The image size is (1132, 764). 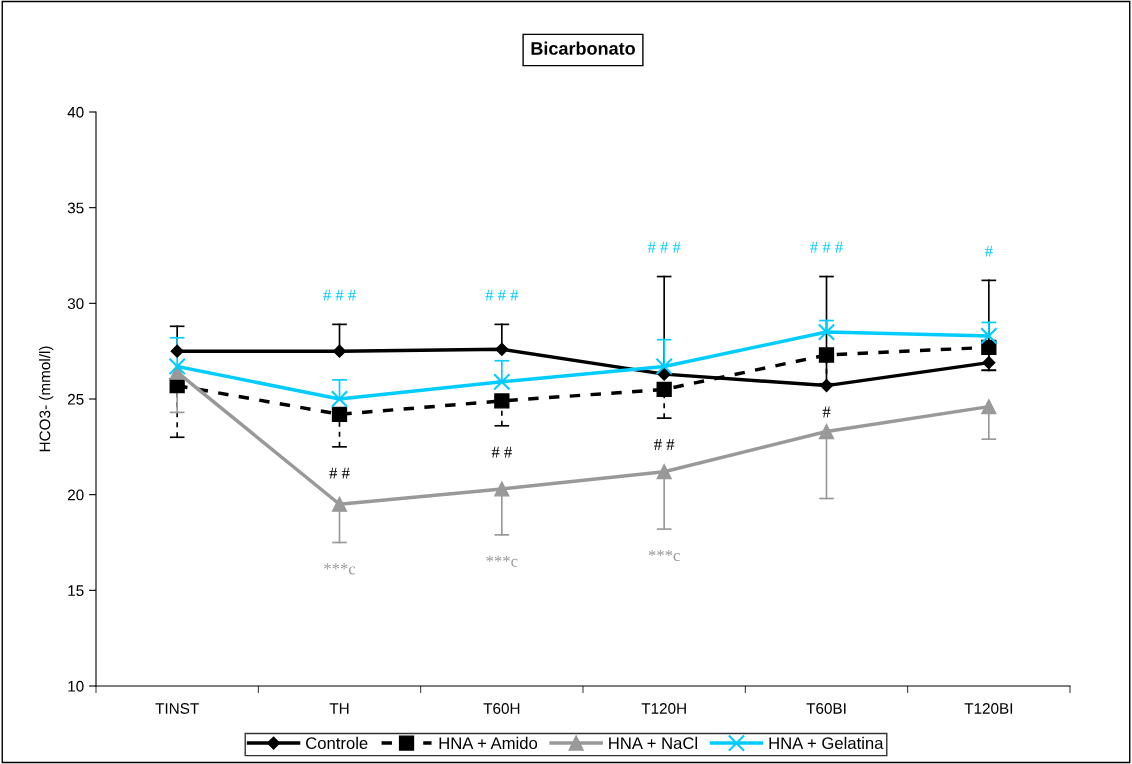 What do you see at coordinates (75, 208) in the screenshot?
I see `y-tick-label: 35` at bounding box center [75, 208].